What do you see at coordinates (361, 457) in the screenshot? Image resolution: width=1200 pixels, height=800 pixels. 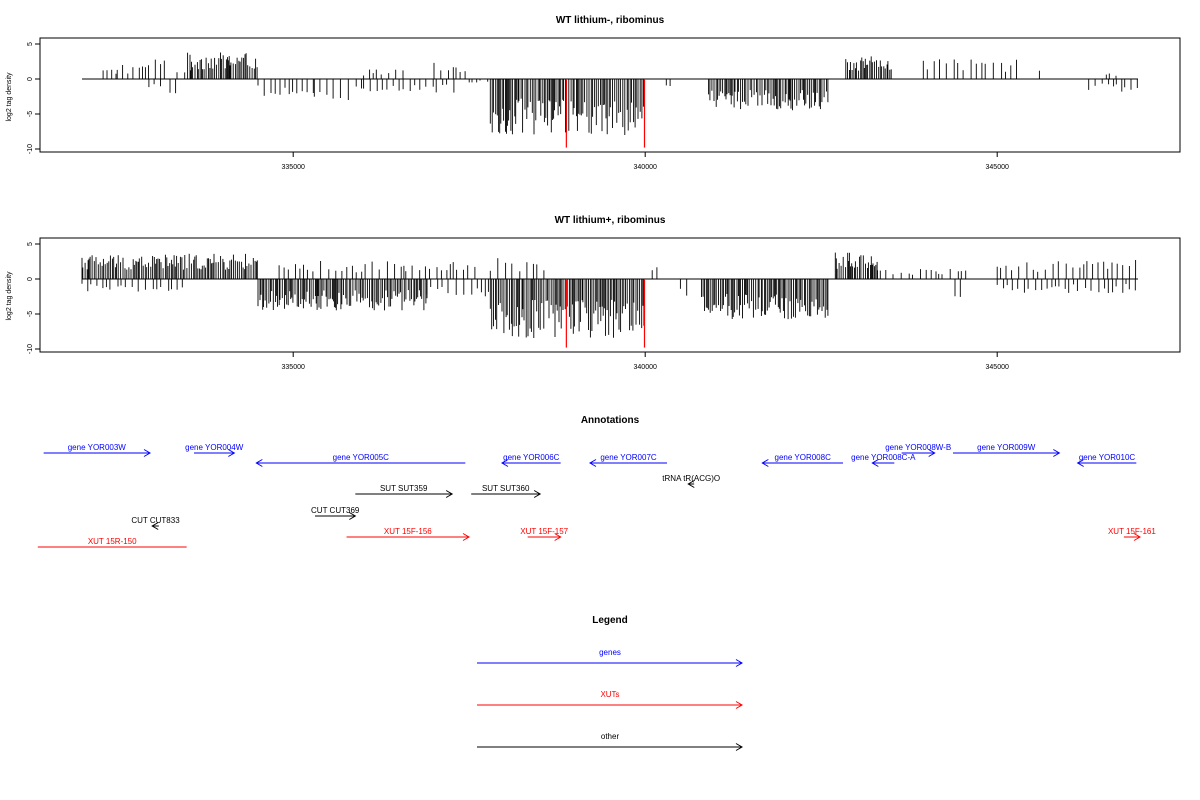 I see `annotation-label: gene YOR005C` at bounding box center [361, 457].